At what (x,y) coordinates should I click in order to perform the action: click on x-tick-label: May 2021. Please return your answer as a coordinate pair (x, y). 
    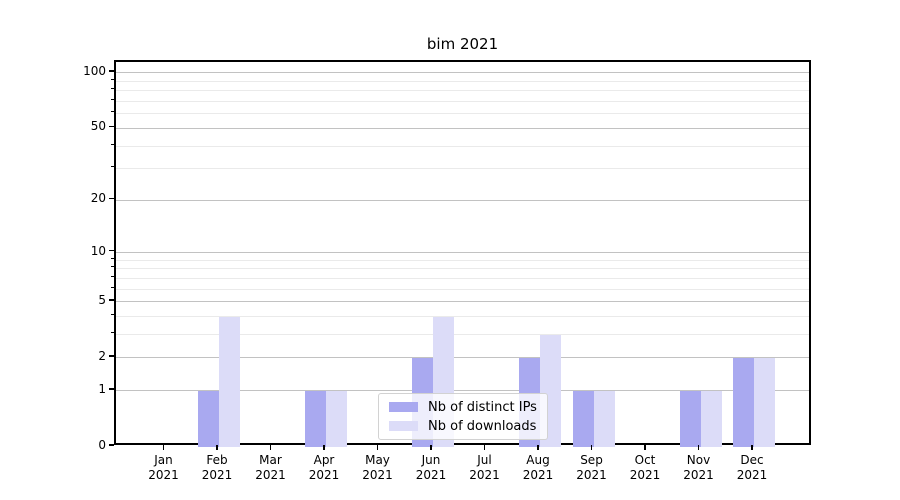
    Looking at the image, I should click on (378, 468).